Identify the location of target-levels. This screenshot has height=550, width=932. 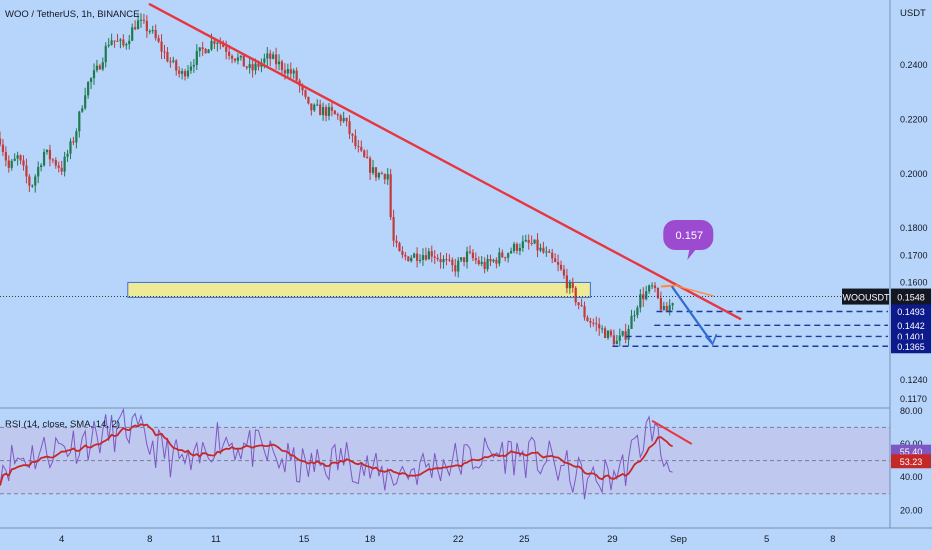
(750, 328).